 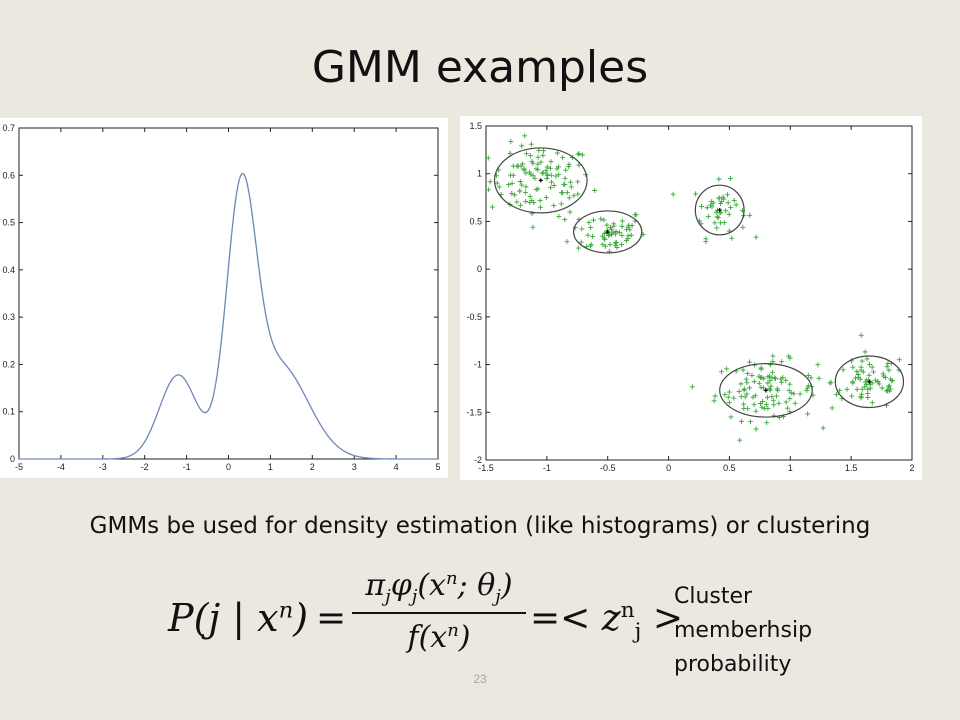 I want to click on cluster-xtick-label: 1, so click(x=790, y=468).